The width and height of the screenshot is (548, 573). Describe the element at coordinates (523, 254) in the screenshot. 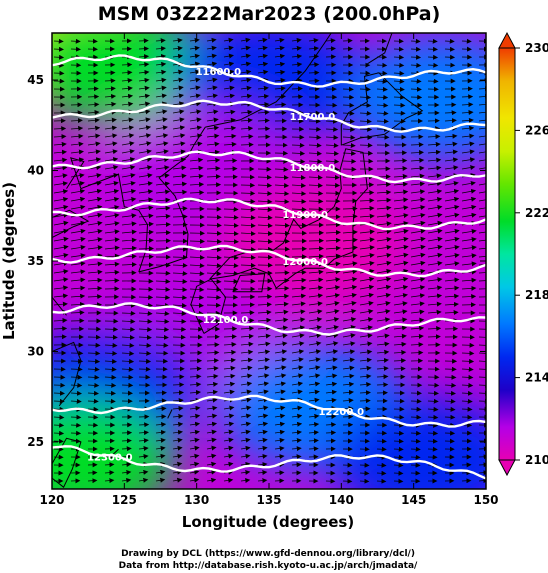

I see `colorbar: 210 214 218 222 226 230` at that location.